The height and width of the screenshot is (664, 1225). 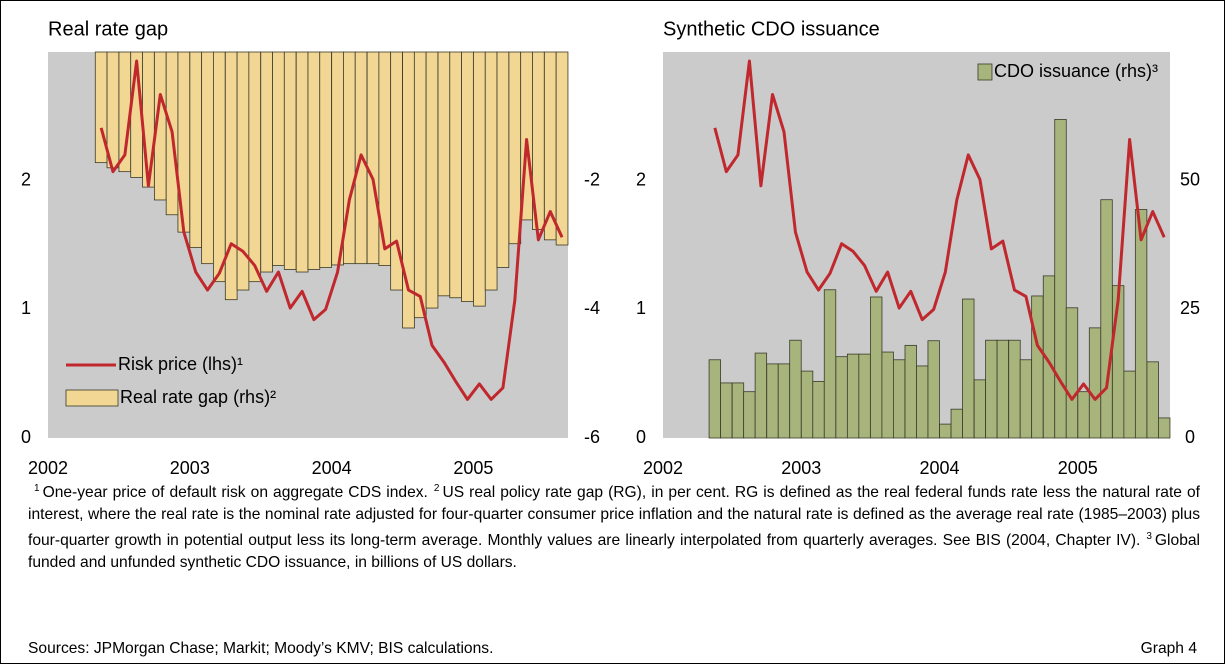 I want to click on y2-tick-label: 50, so click(x=1190, y=179).